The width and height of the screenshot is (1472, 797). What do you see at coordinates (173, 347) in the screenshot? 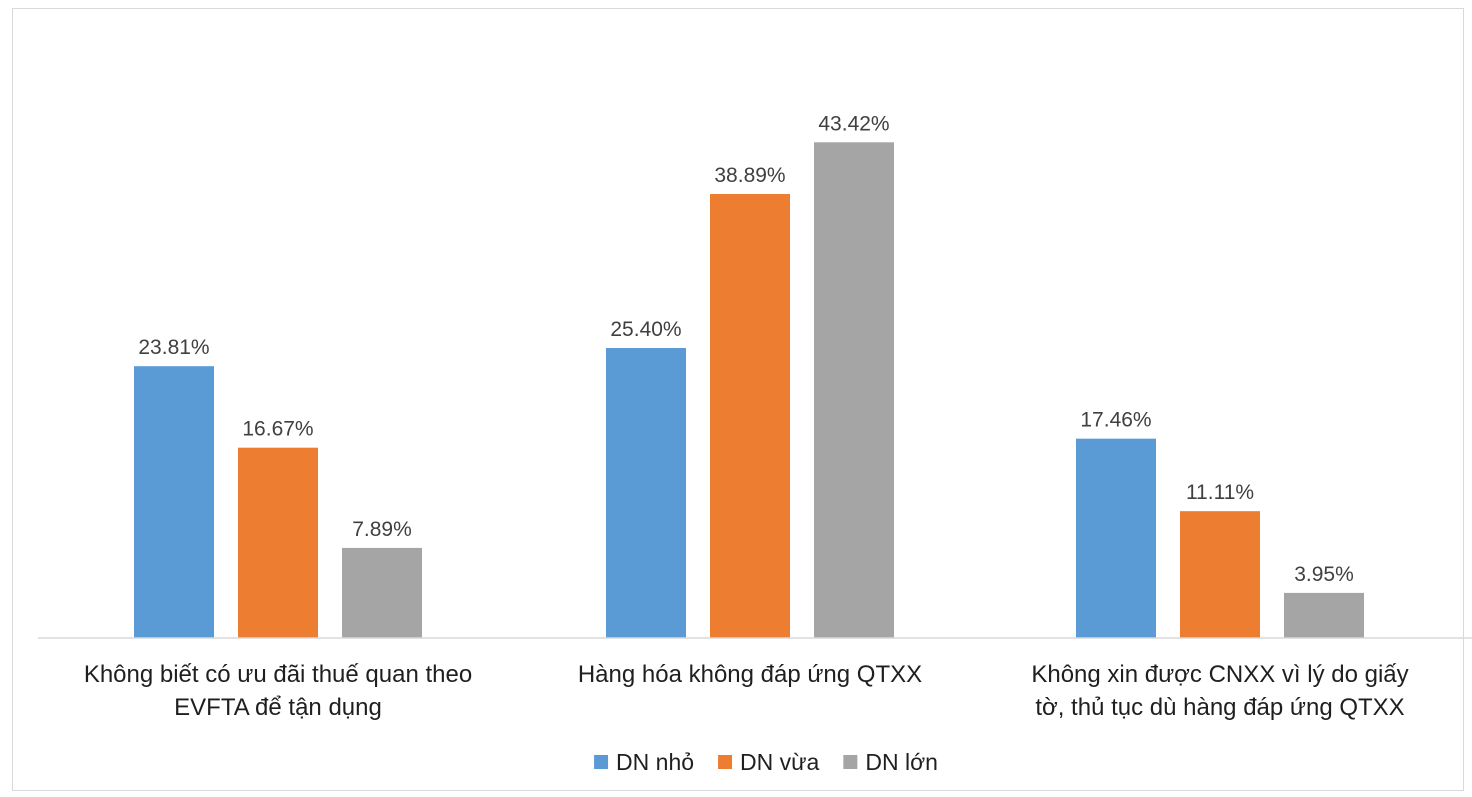
I see `value-label-1-series-1: 23.81%` at bounding box center [173, 347].